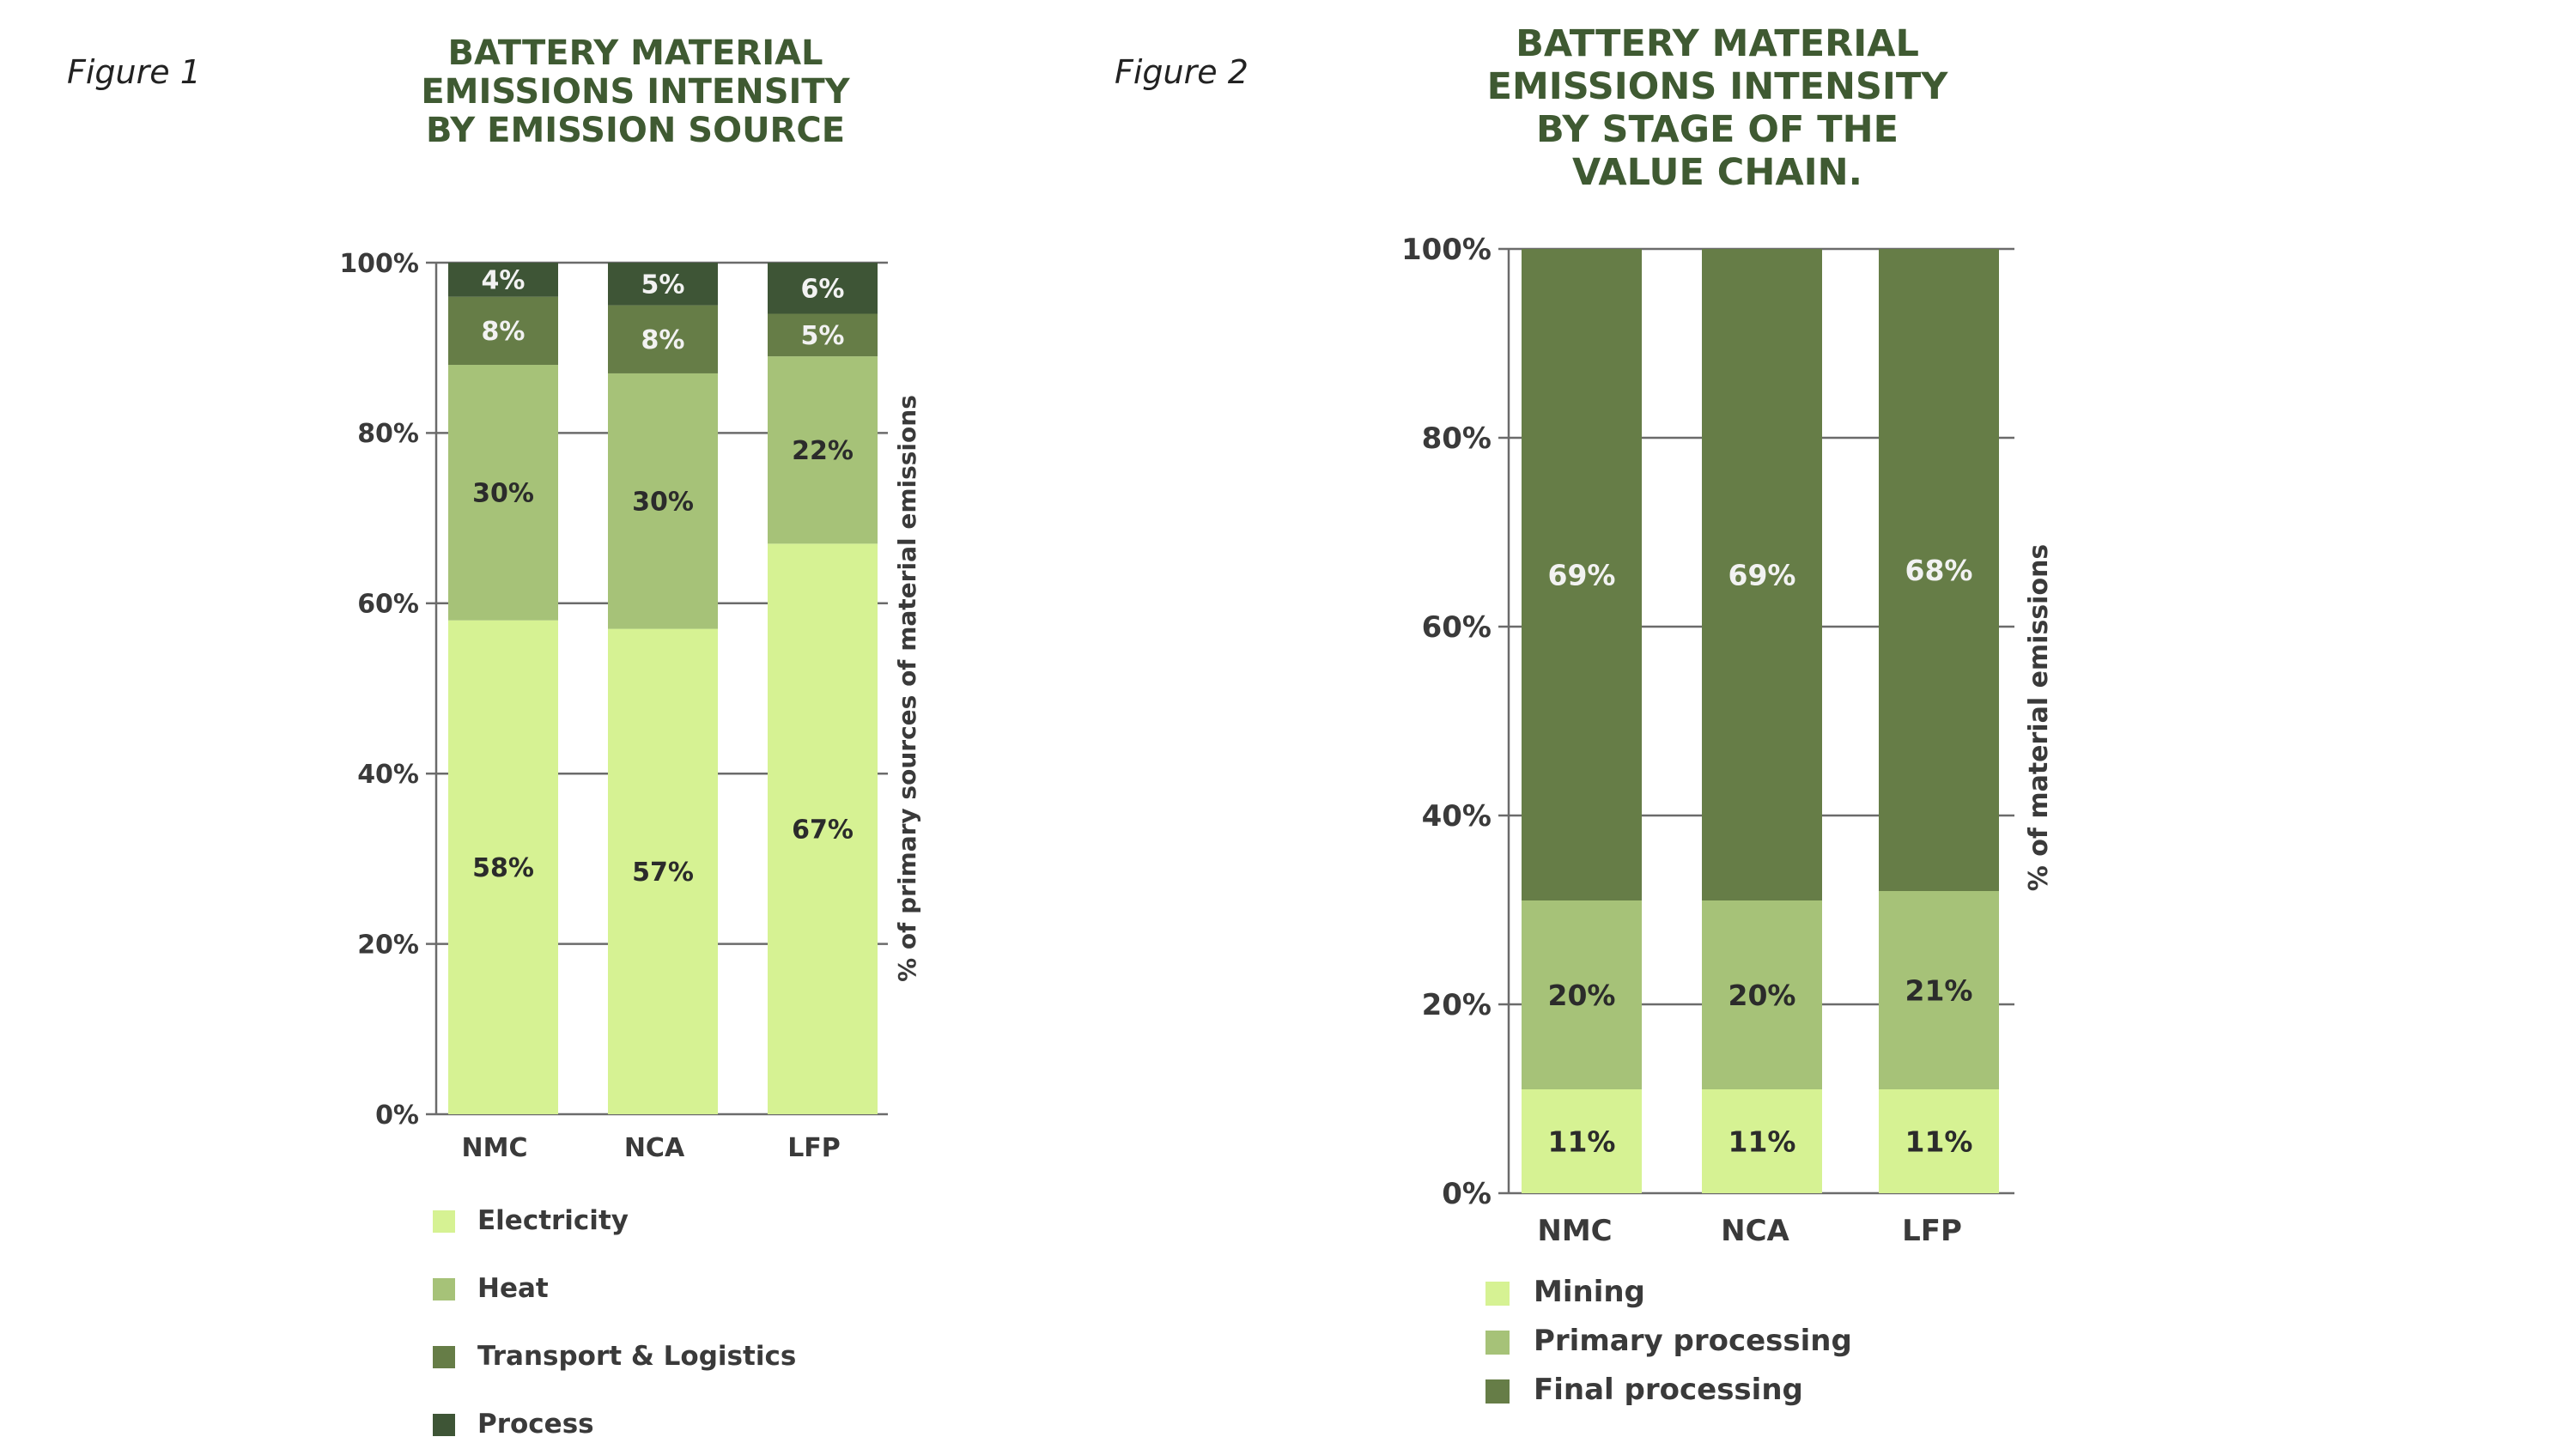  I want to click on bar-mining-nmc, so click(1582, 1141).